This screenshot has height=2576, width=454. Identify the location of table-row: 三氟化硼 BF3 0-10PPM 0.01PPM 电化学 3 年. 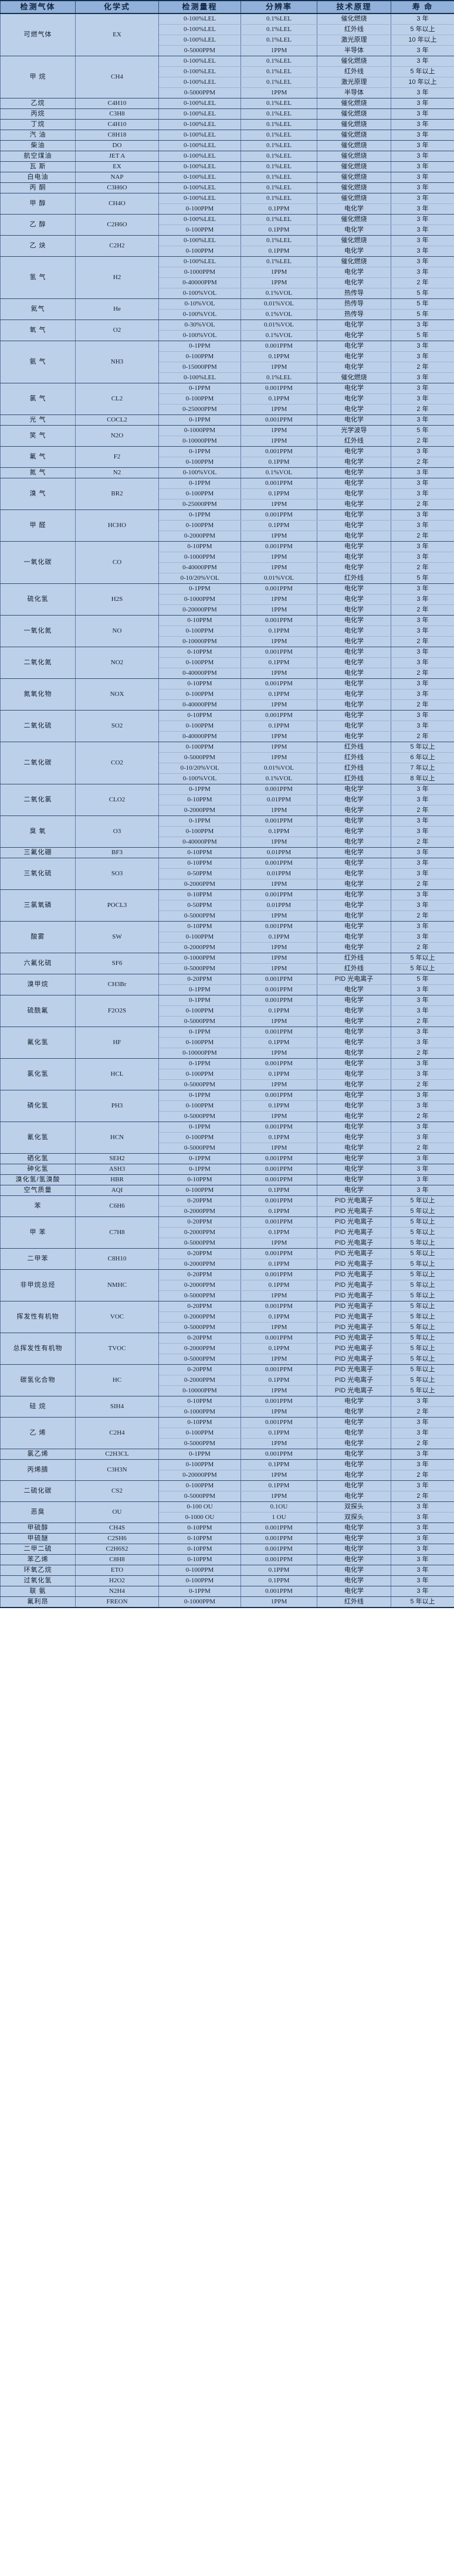
(227, 853).